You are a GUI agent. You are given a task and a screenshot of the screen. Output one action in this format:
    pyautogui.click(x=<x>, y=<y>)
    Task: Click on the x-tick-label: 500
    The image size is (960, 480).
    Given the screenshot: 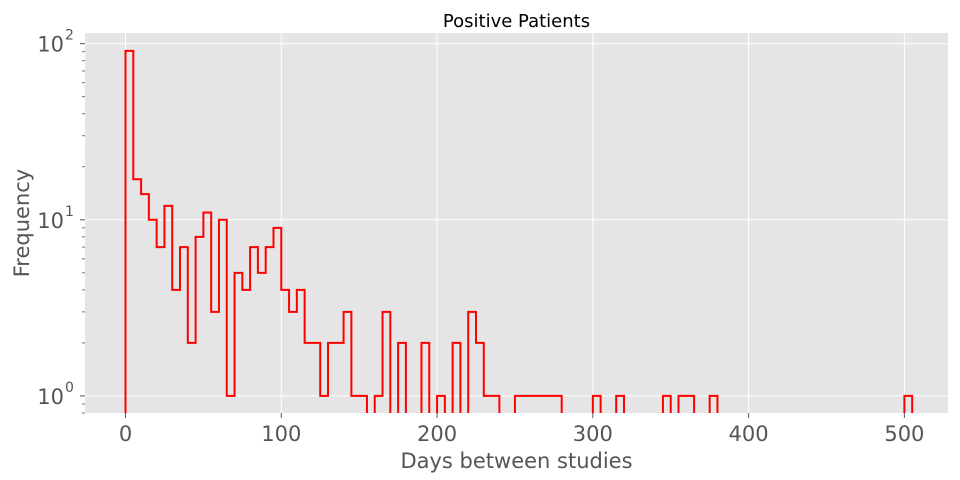 What is the action you would take?
    pyautogui.click(x=904, y=434)
    